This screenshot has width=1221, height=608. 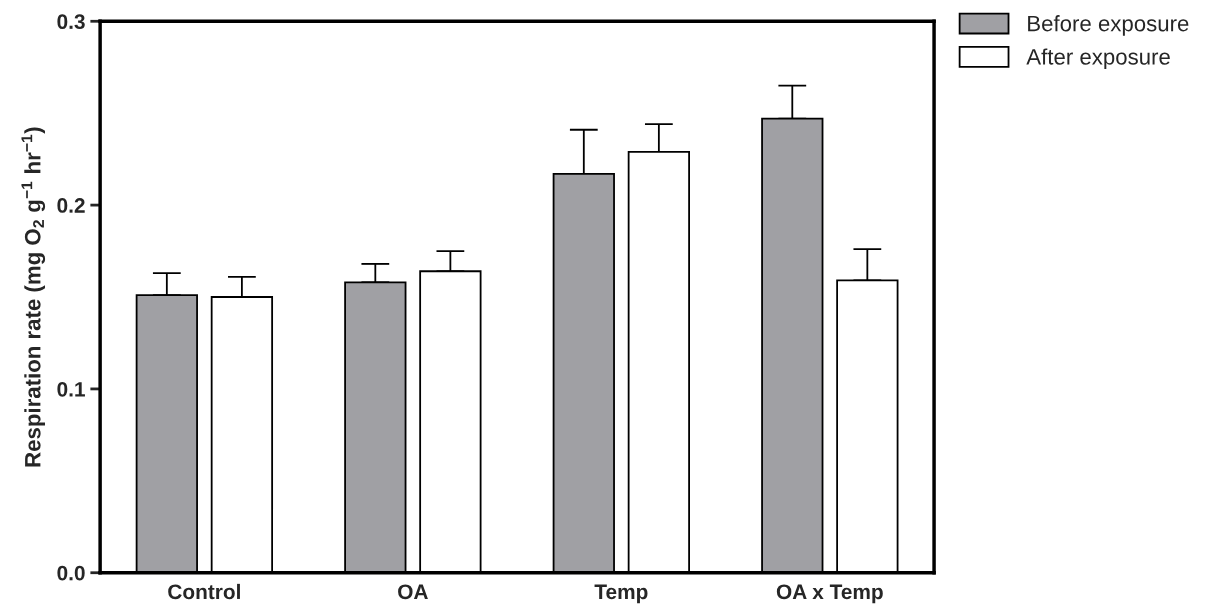 What do you see at coordinates (413, 592) in the screenshot?
I see `x-tick-label: OA` at bounding box center [413, 592].